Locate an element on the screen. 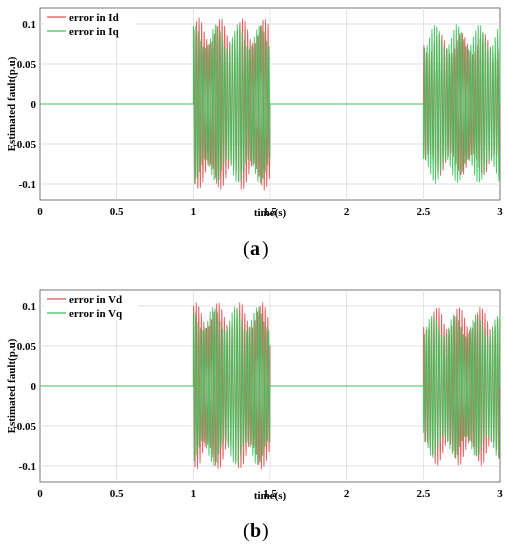  panel-letter: b is located at coordinates (255, 531).